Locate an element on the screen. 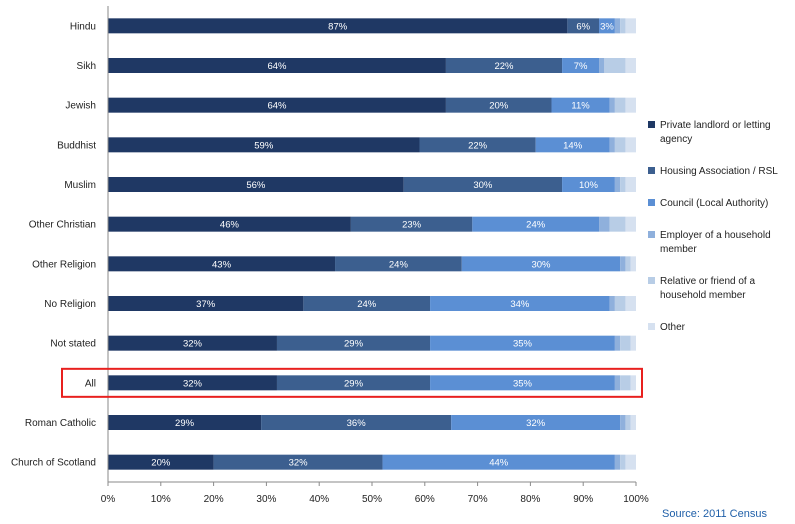  bar-other-religion-other is located at coordinates (633, 264).